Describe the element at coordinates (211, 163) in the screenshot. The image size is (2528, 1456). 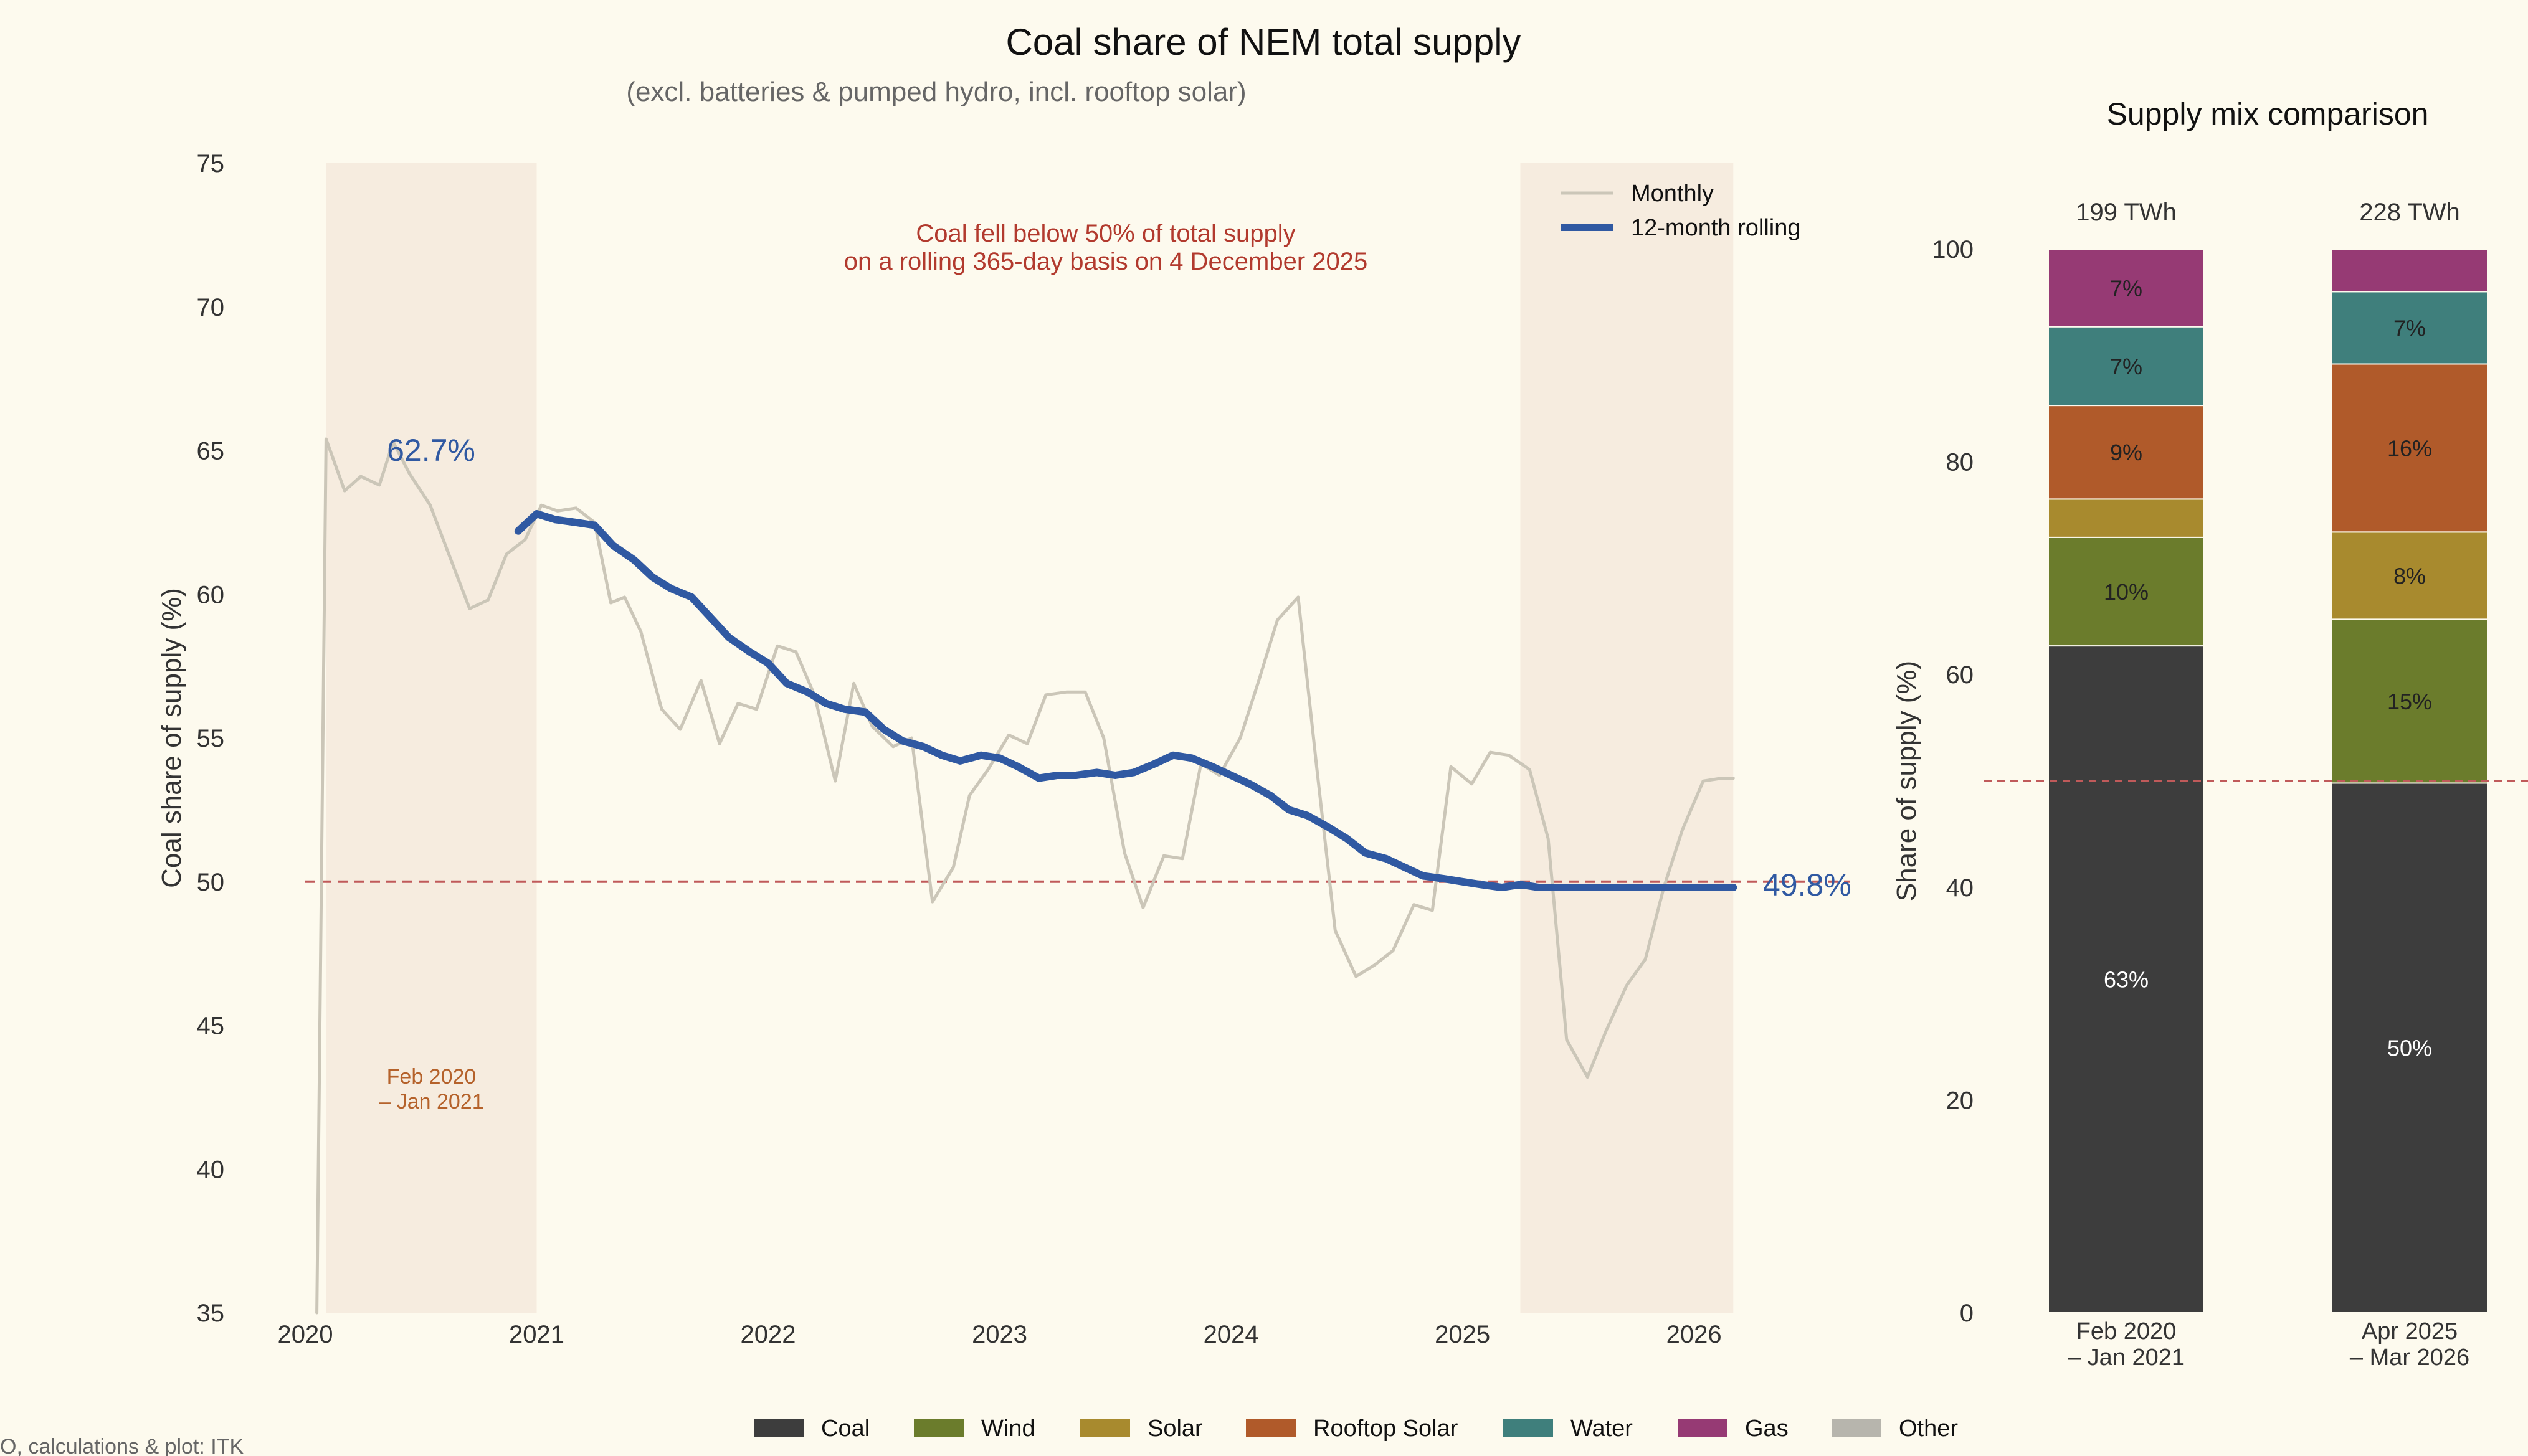
I see `y-tick-label: 75` at that location.